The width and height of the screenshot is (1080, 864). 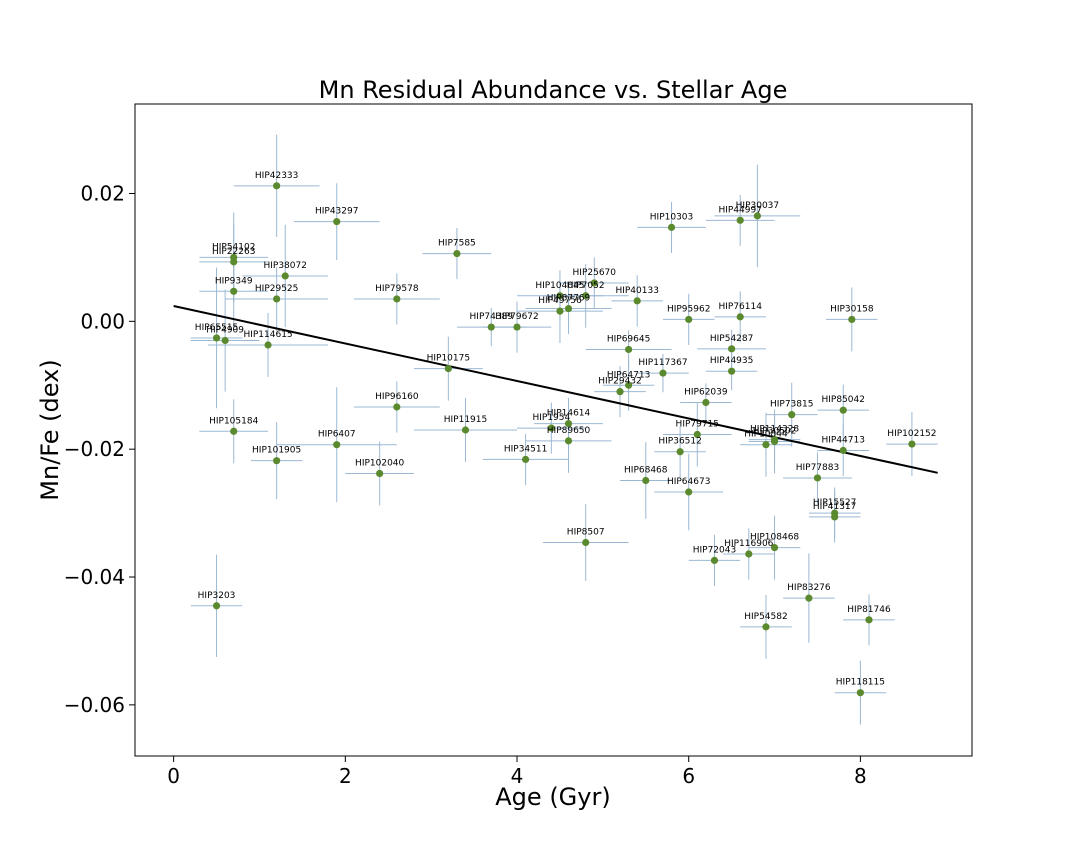 I want to click on point-label: HIP83276, so click(x=809, y=588).